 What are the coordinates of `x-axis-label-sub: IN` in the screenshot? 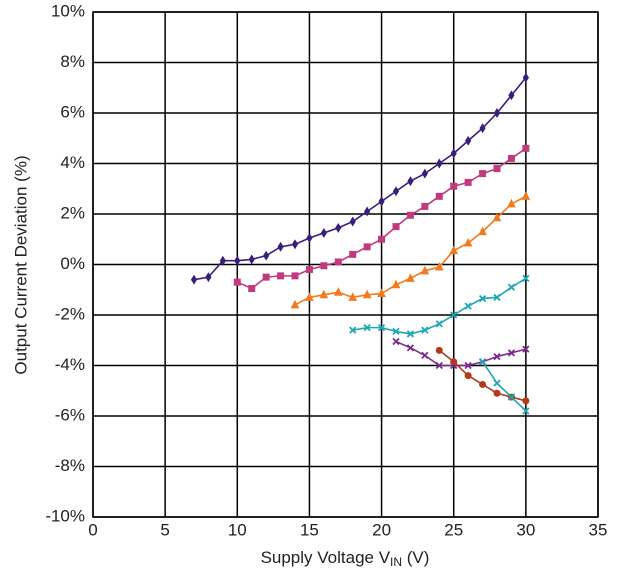 It's located at (396, 562).